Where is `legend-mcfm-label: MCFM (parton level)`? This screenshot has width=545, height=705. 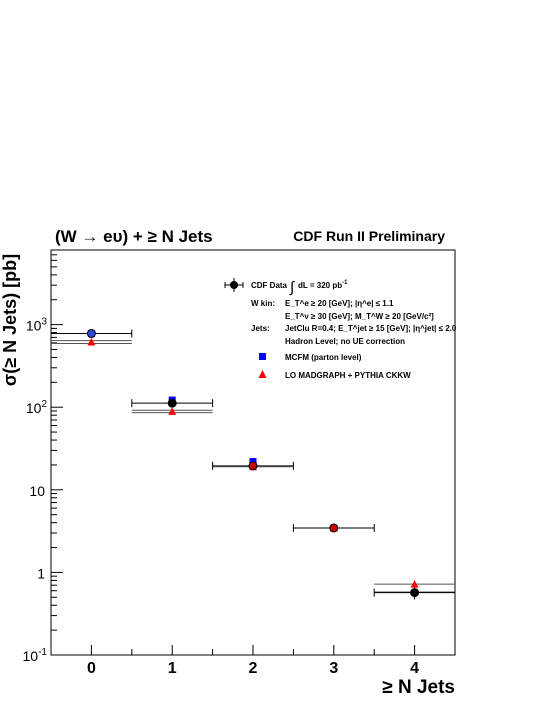
legend-mcfm-label: MCFM (parton level) is located at coordinates (323, 357).